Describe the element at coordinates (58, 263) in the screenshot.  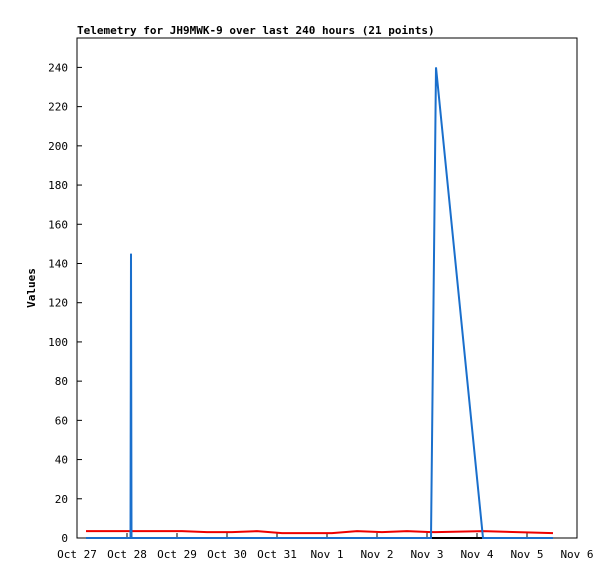
I see `y-tick-label: 140` at that location.